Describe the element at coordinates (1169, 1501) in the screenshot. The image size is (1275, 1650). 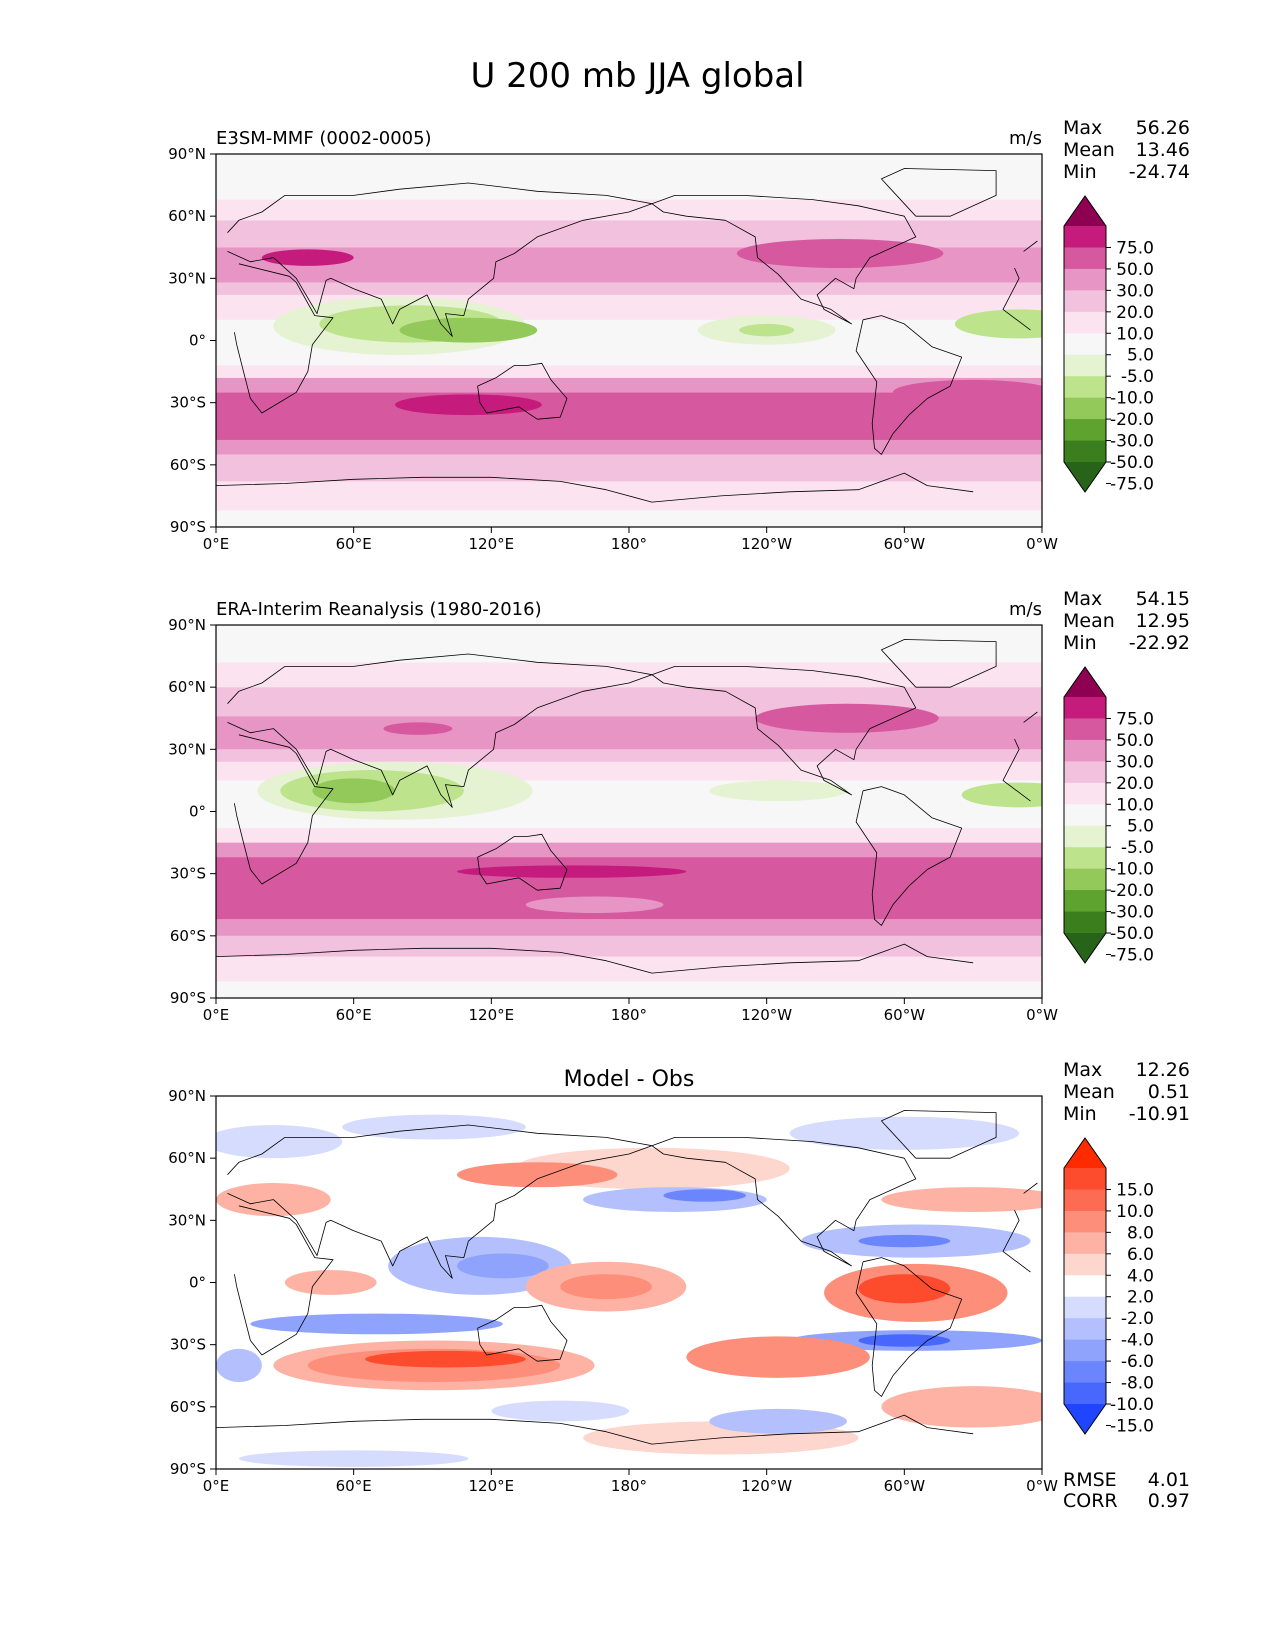
I see `stat-value: 0.97` at that location.